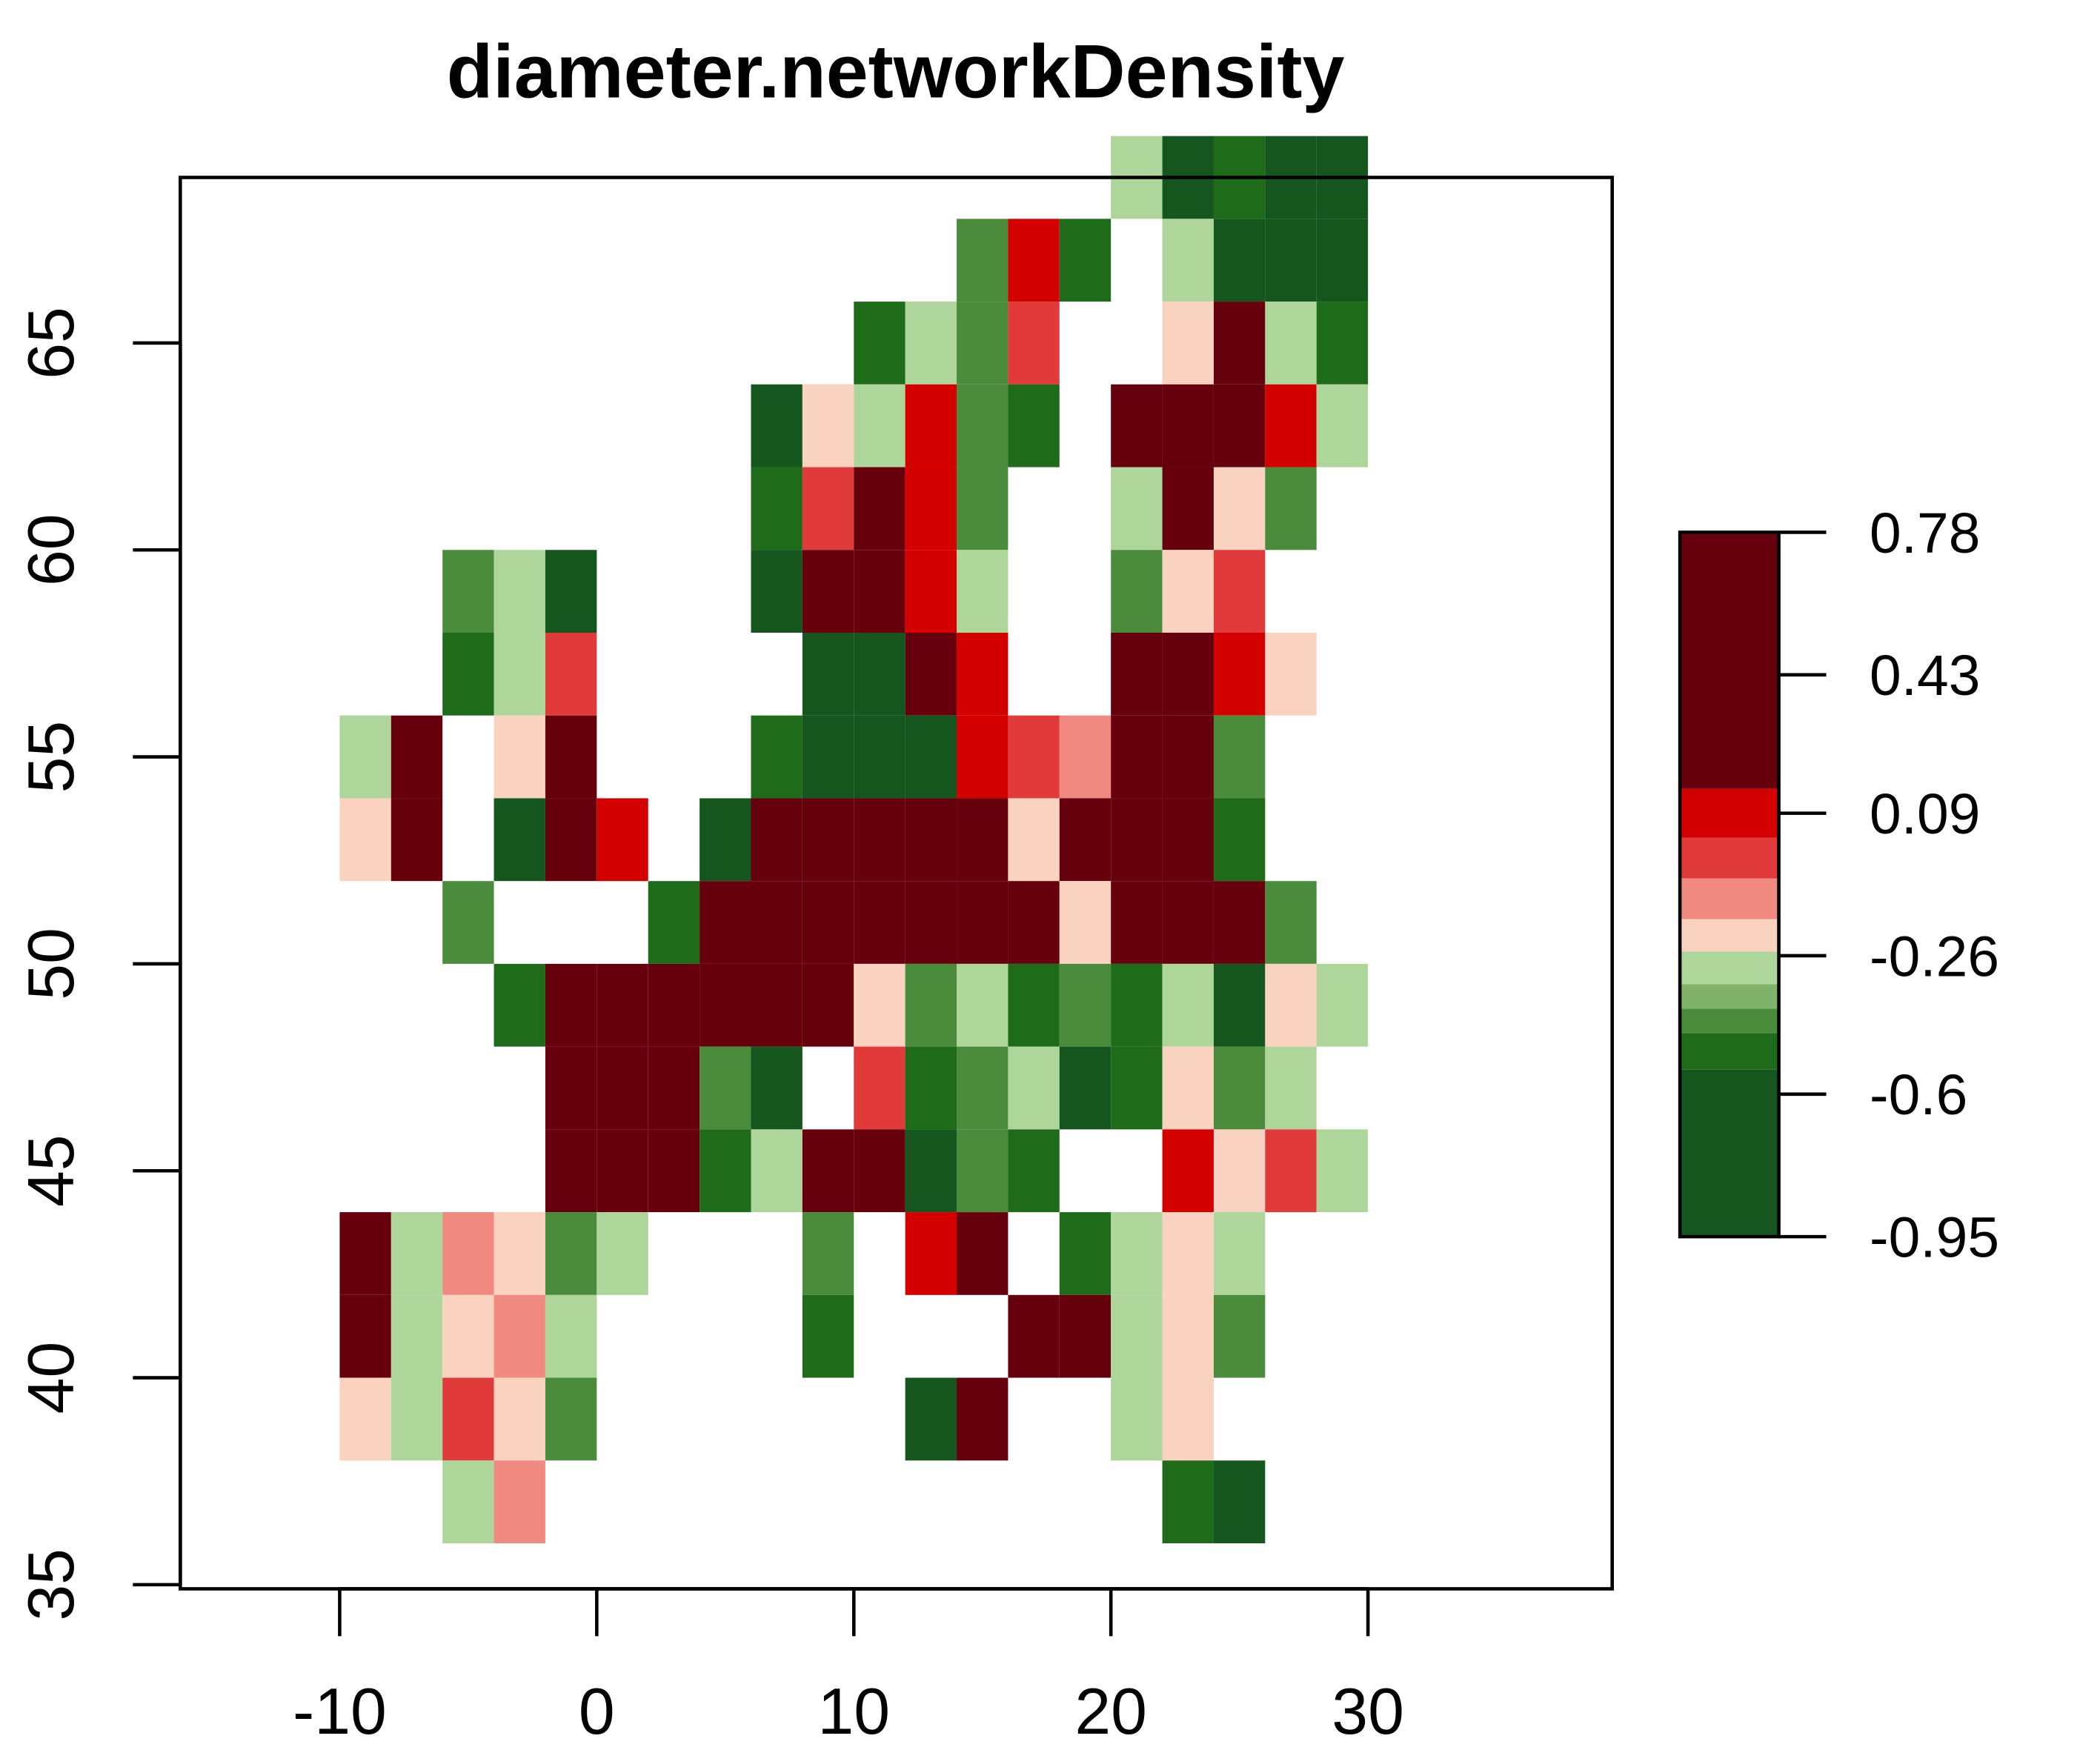  What do you see at coordinates (1935, 1238) in the screenshot?
I see `colorbar-tick-label: -0.95` at bounding box center [1935, 1238].